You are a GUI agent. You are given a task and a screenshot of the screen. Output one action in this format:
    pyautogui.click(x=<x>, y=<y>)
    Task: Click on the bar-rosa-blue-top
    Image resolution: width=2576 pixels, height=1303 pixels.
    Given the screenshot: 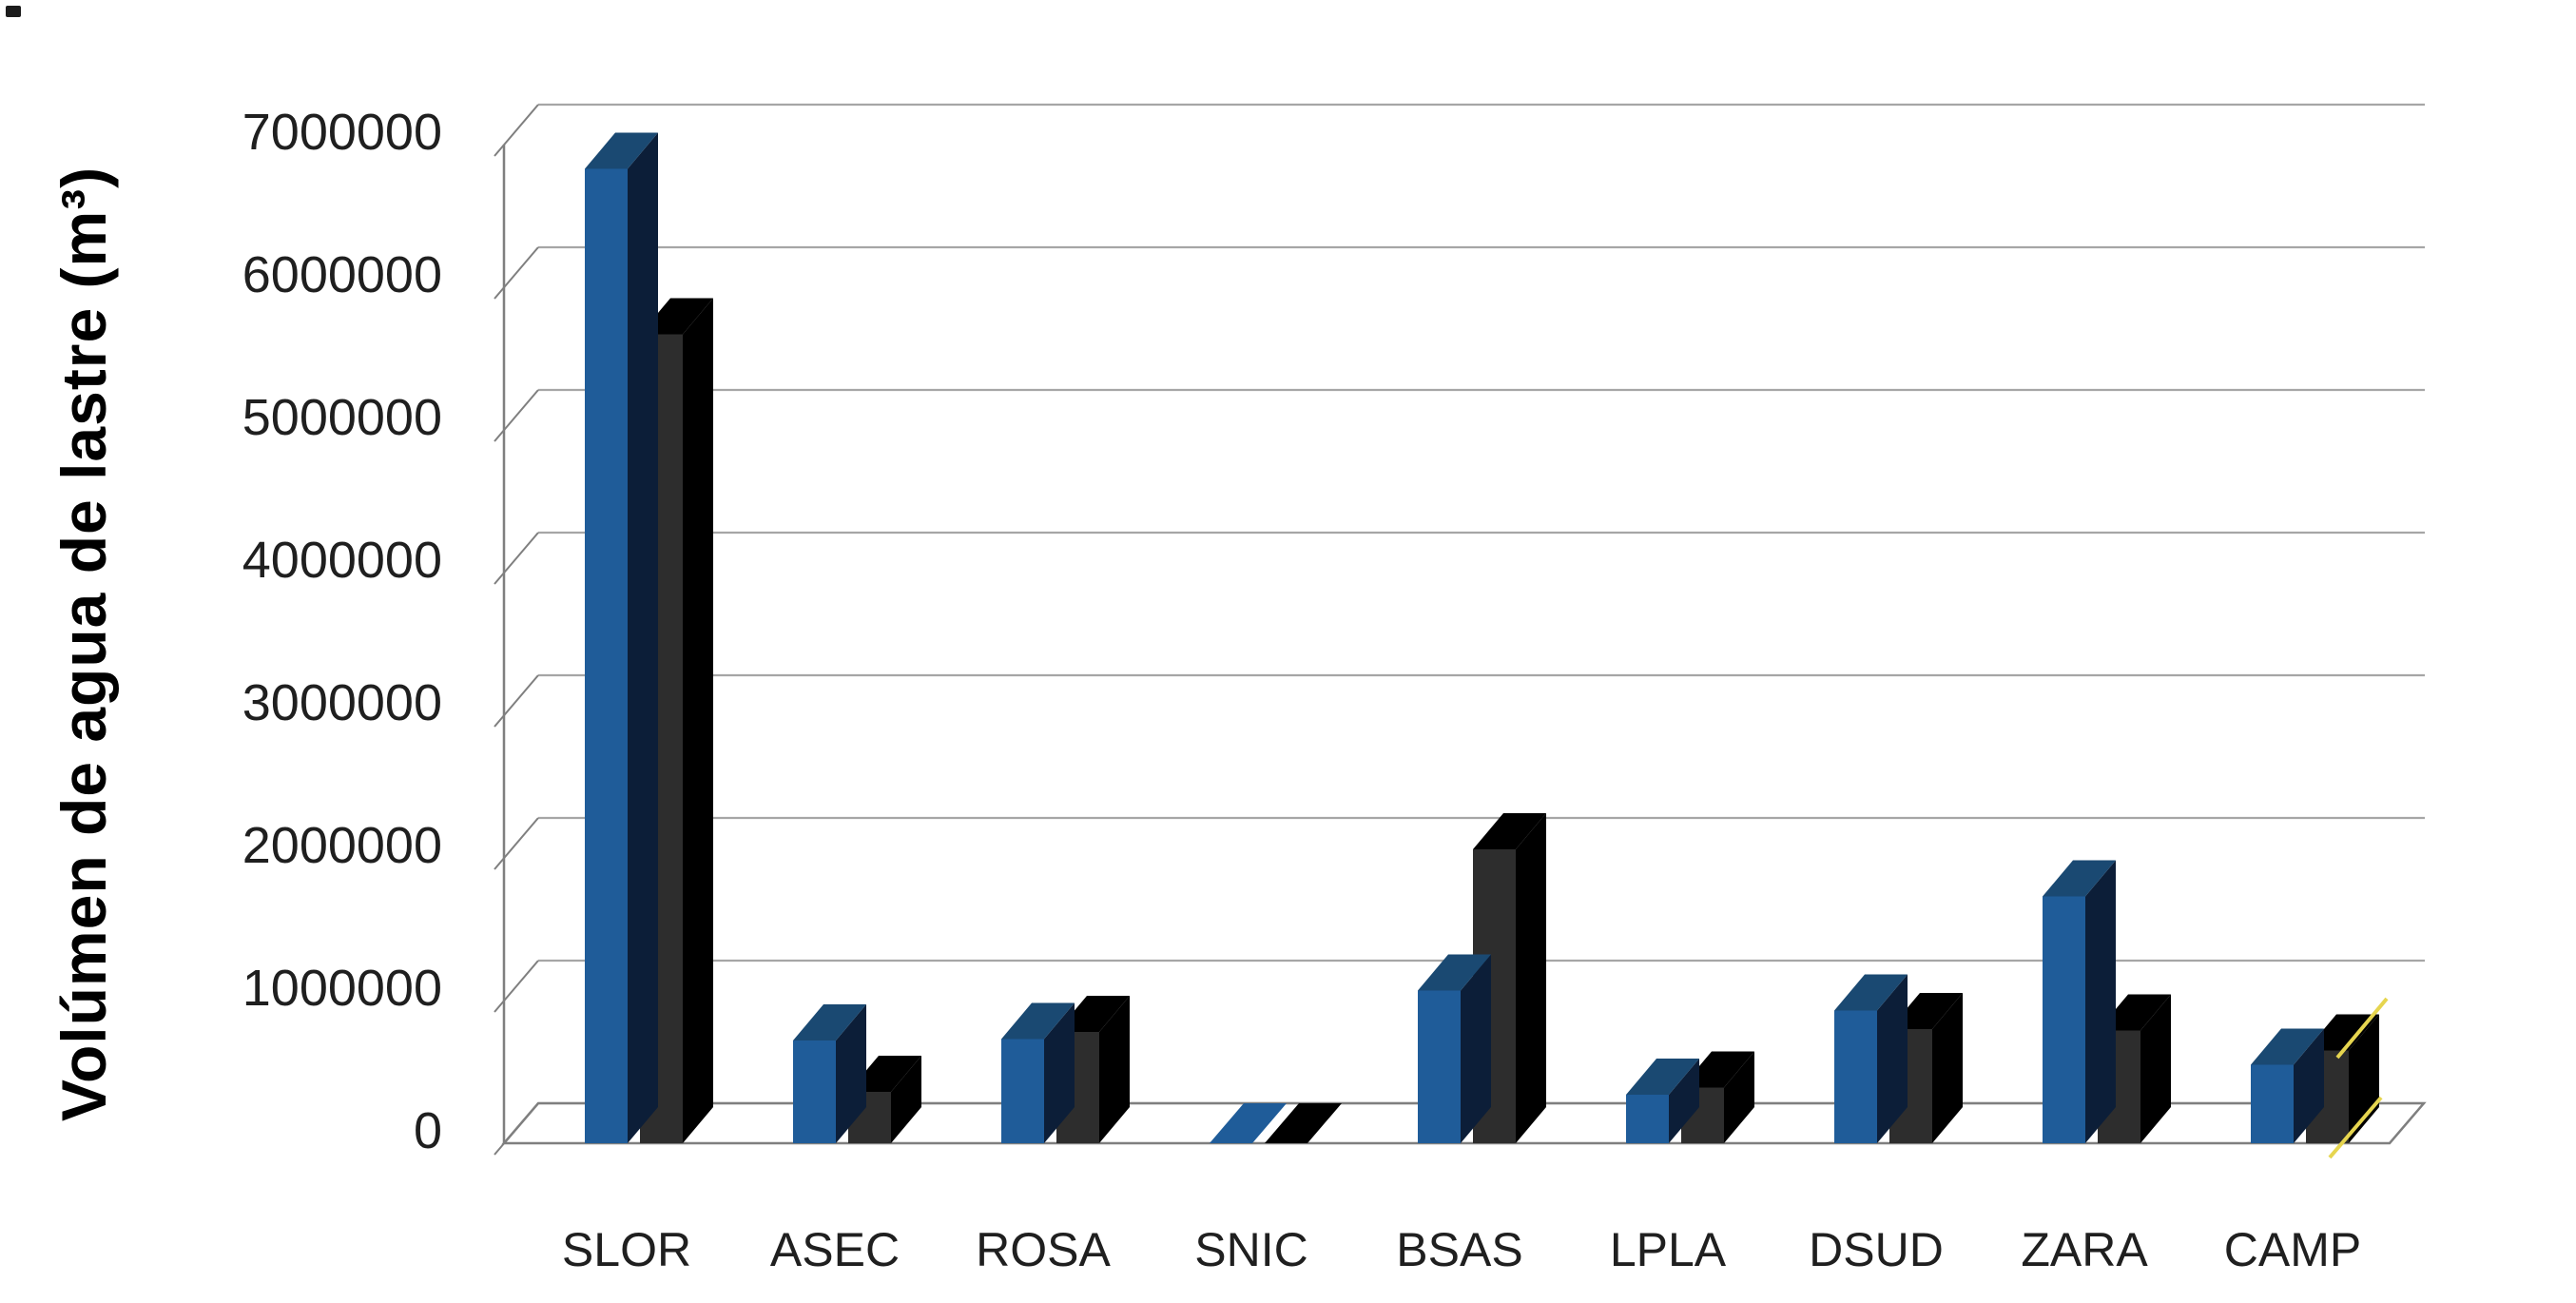 What is the action you would take?
    pyautogui.click(x=1038, y=1021)
    